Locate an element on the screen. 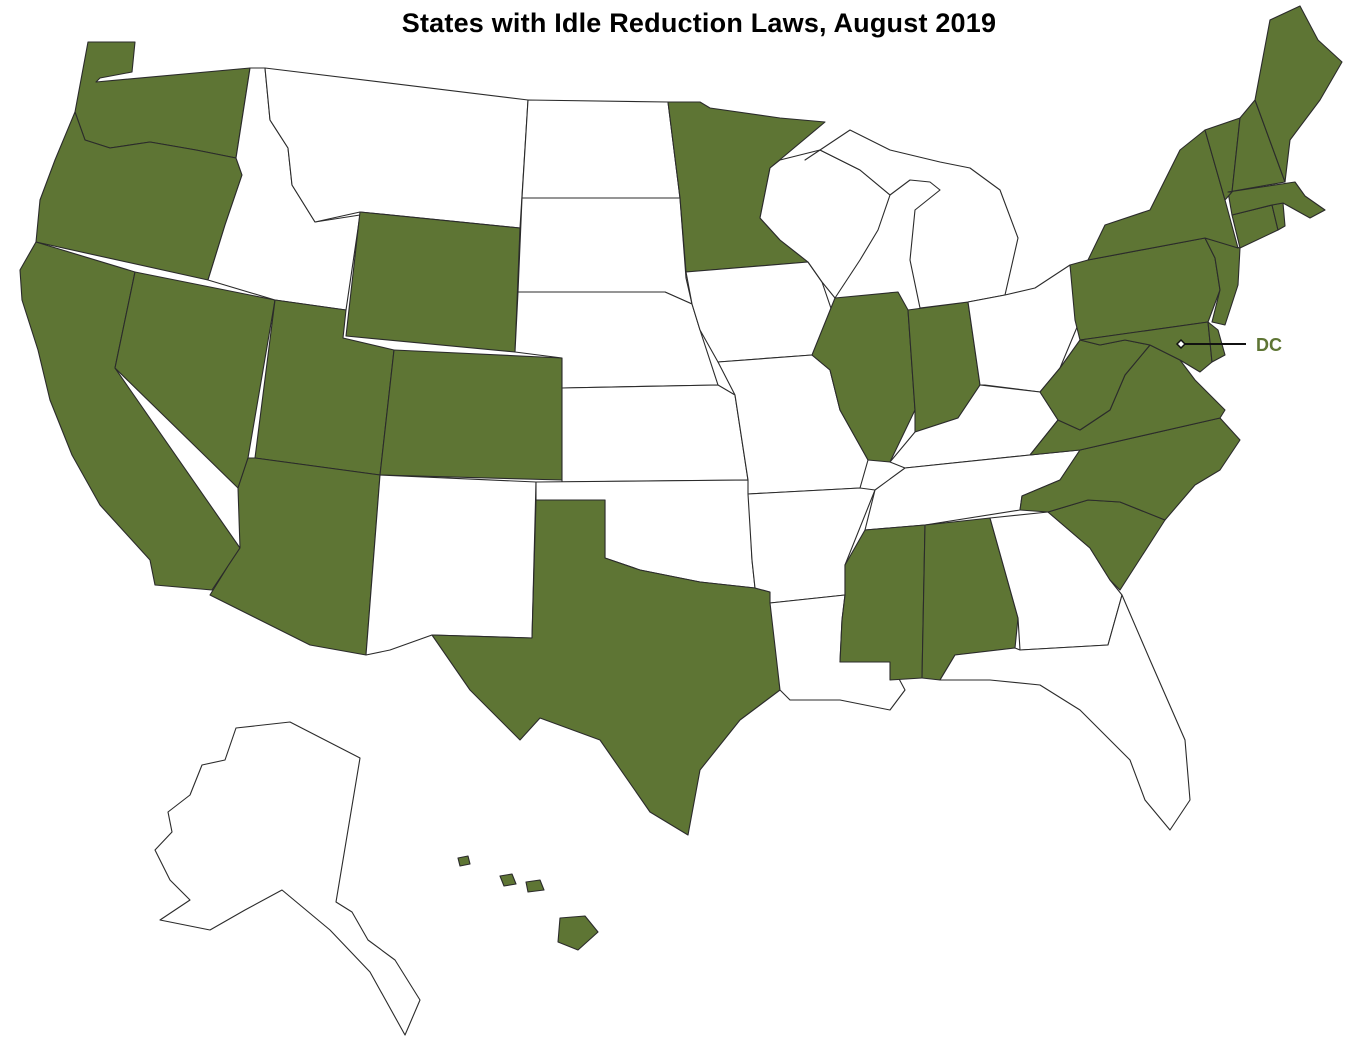 The image size is (1350, 1052). state-ND is located at coordinates (601, 149).